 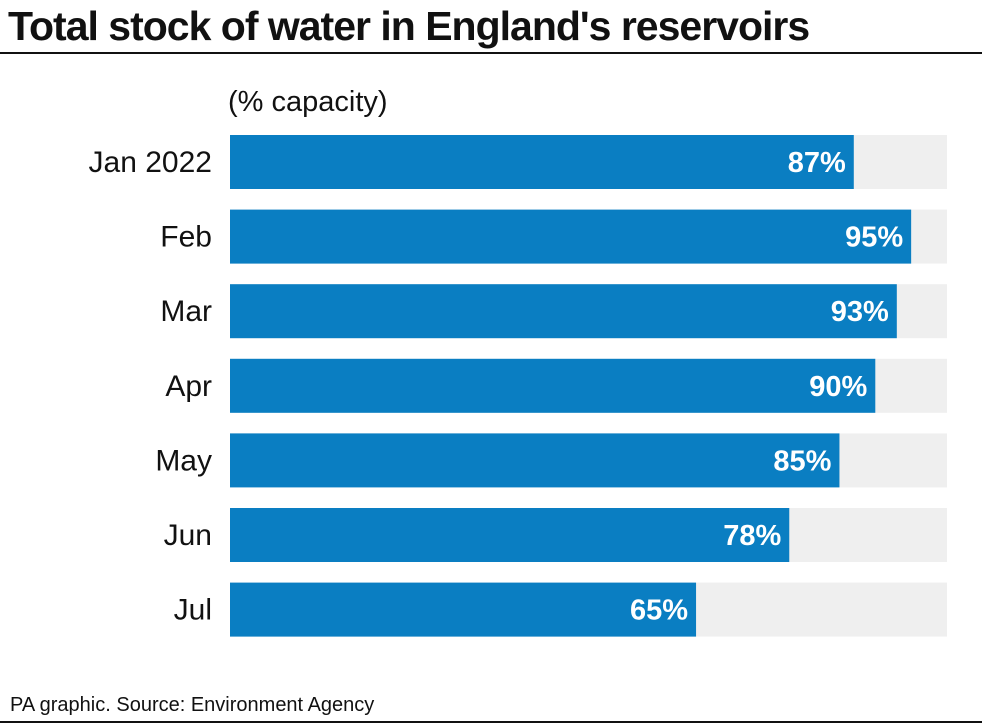 What do you see at coordinates (193, 610) in the screenshot?
I see `category-label: Jul` at bounding box center [193, 610].